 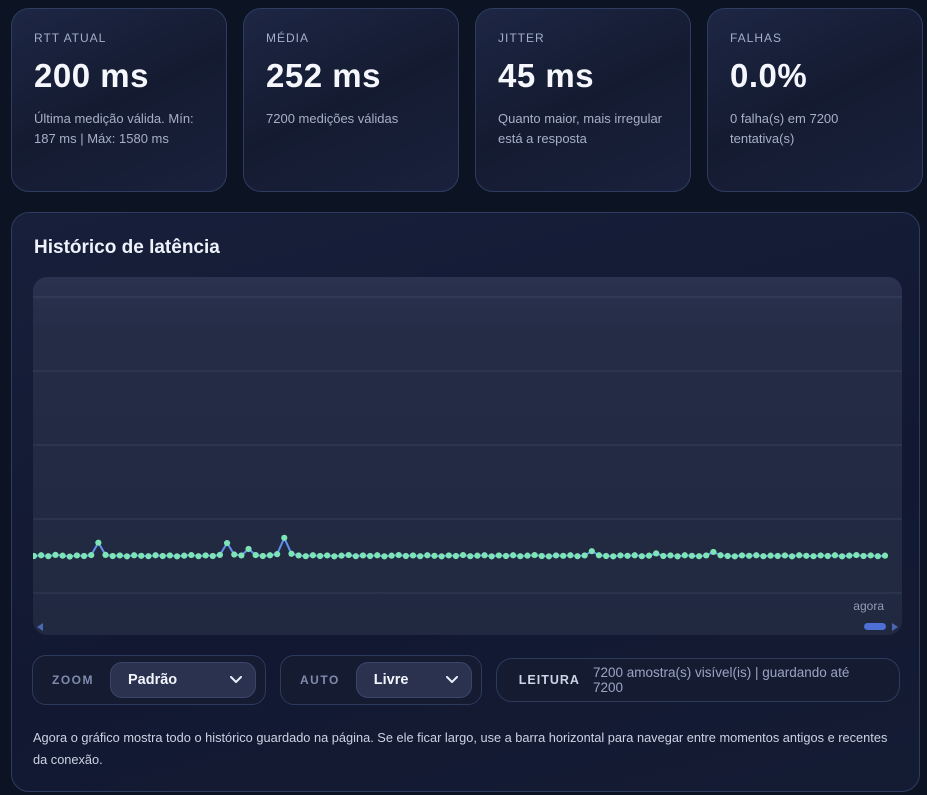 I want to click on stat-value: 45 ms, so click(x=546, y=75).